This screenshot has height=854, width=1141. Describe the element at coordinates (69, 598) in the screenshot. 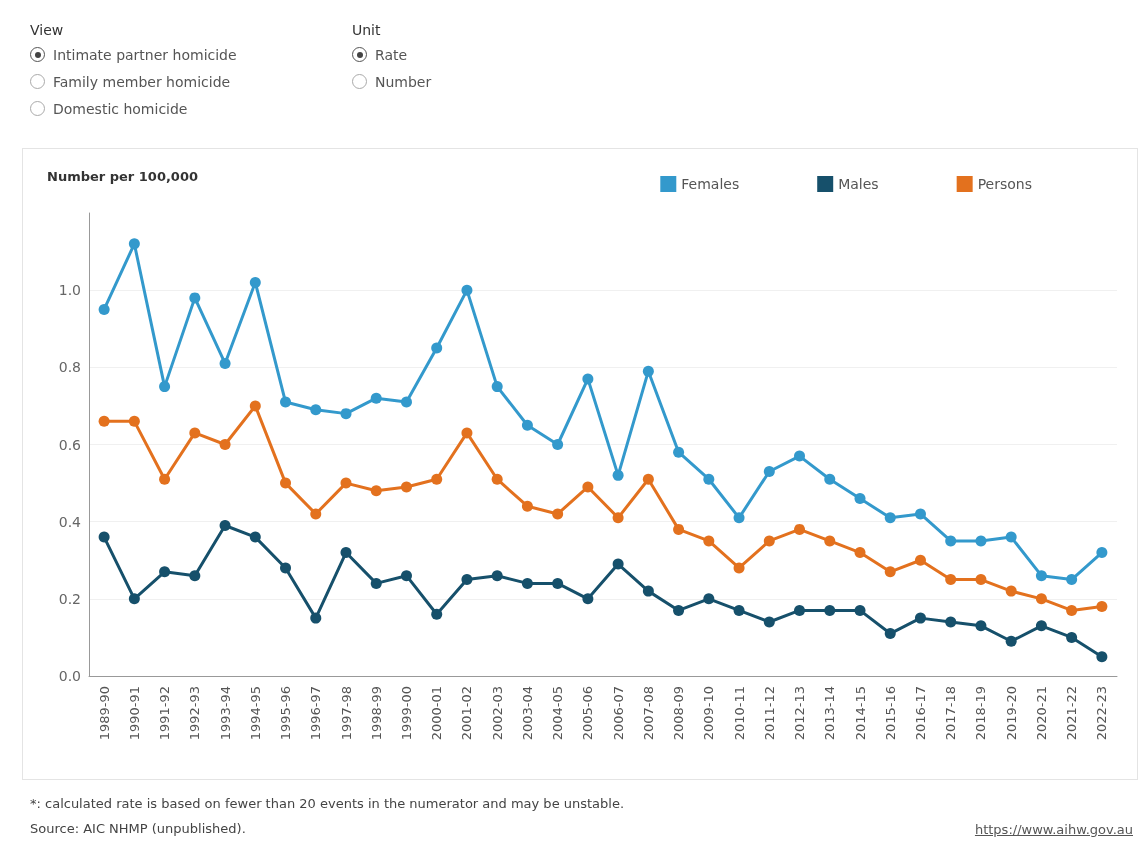

I see `y-tick-label: 0.2` at that location.